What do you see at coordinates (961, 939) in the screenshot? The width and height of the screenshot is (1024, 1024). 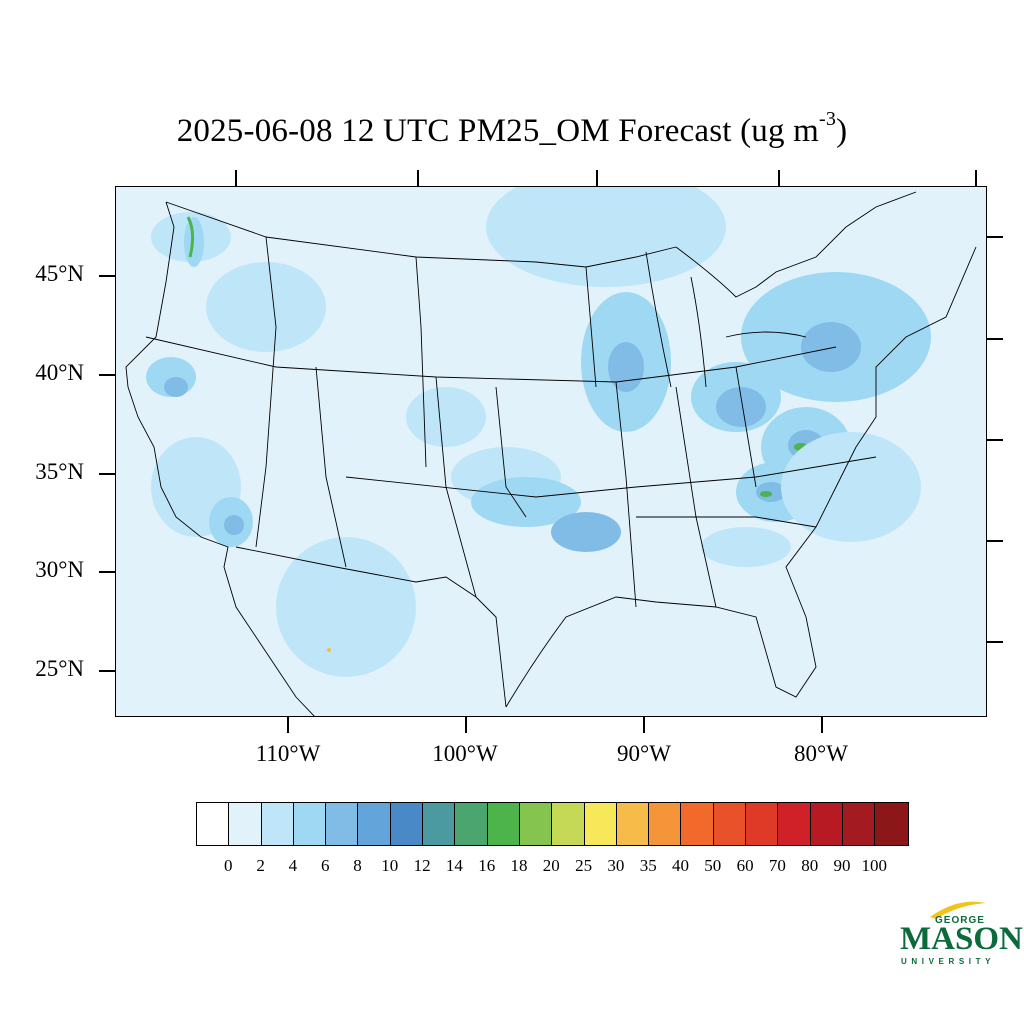 I see `logo-line2: MASON` at bounding box center [961, 939].